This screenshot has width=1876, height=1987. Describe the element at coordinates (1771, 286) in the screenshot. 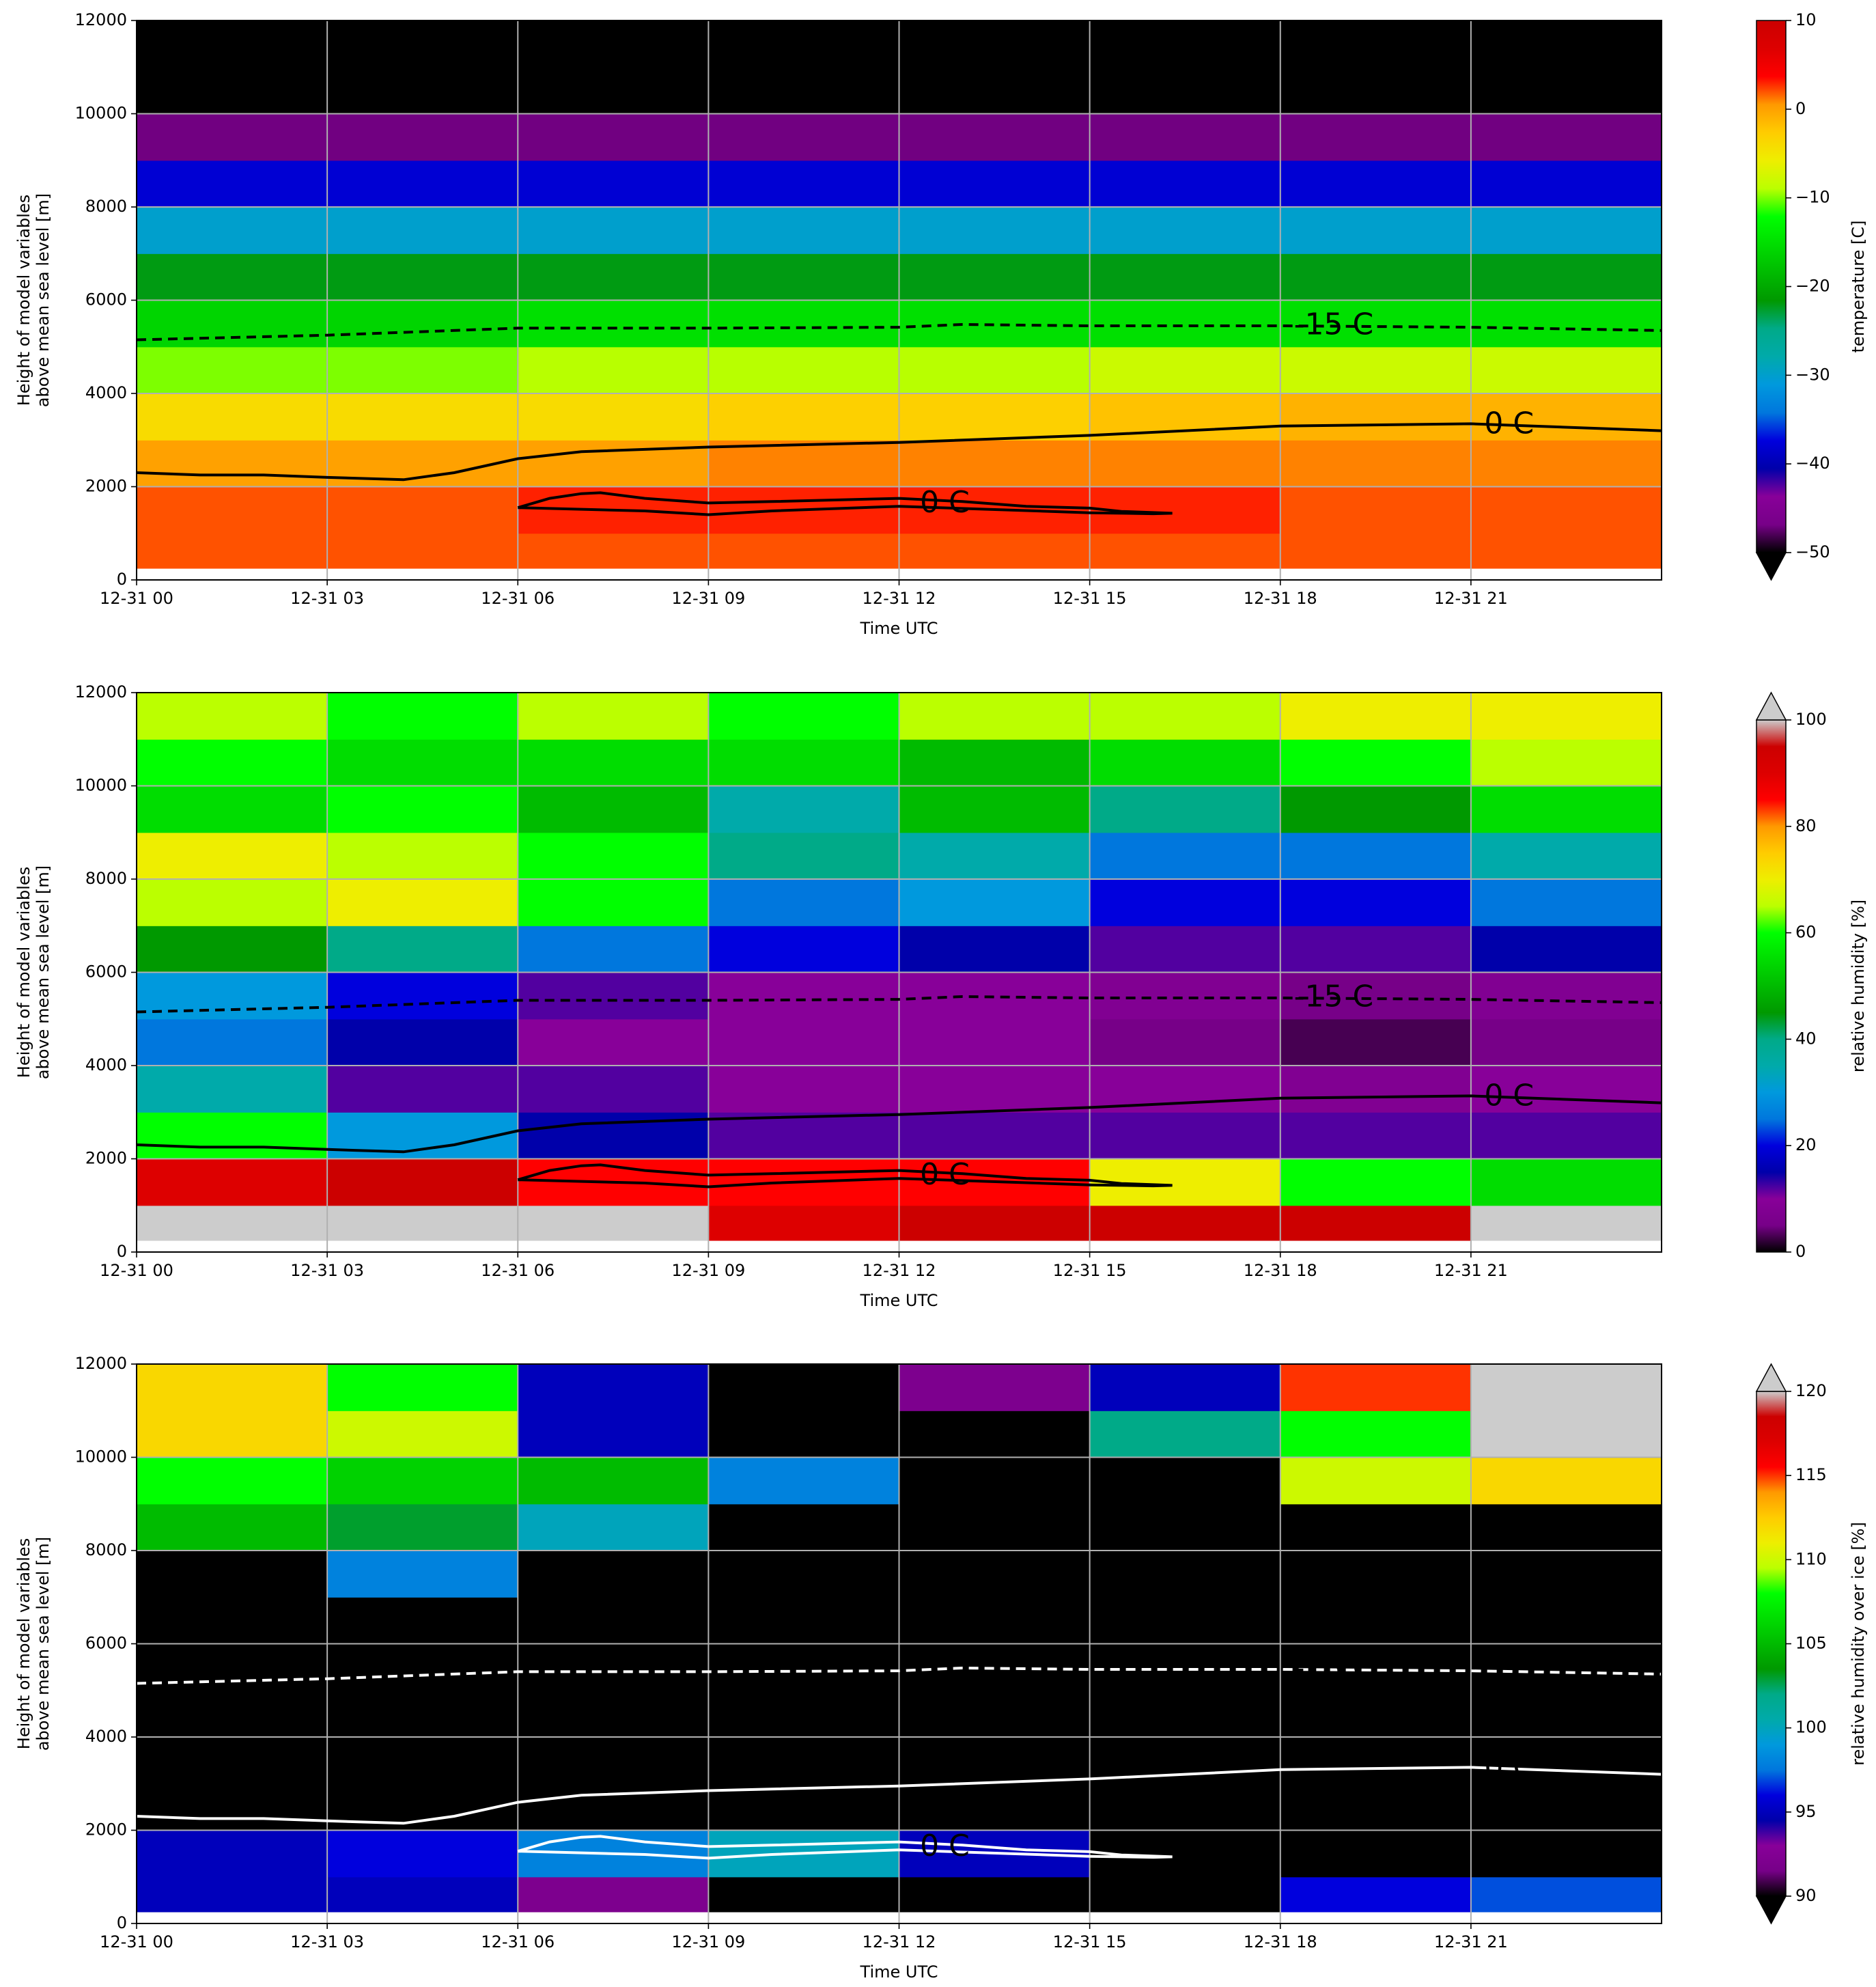

I see `colorbar` at that location.